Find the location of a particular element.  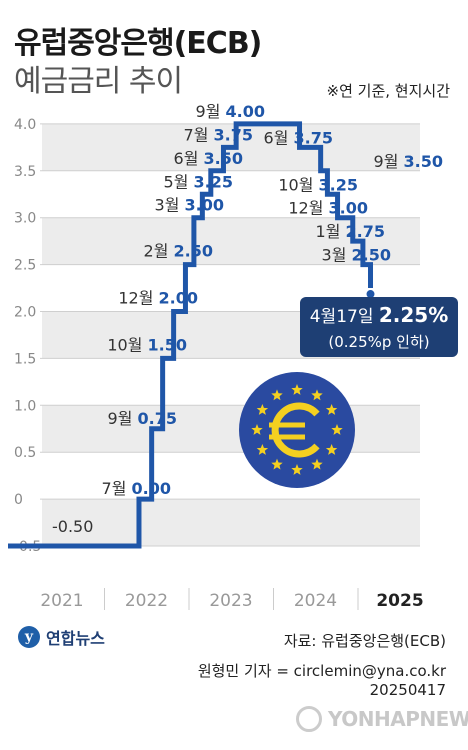

step-month: 2월 is located at coordinates (159, 251).